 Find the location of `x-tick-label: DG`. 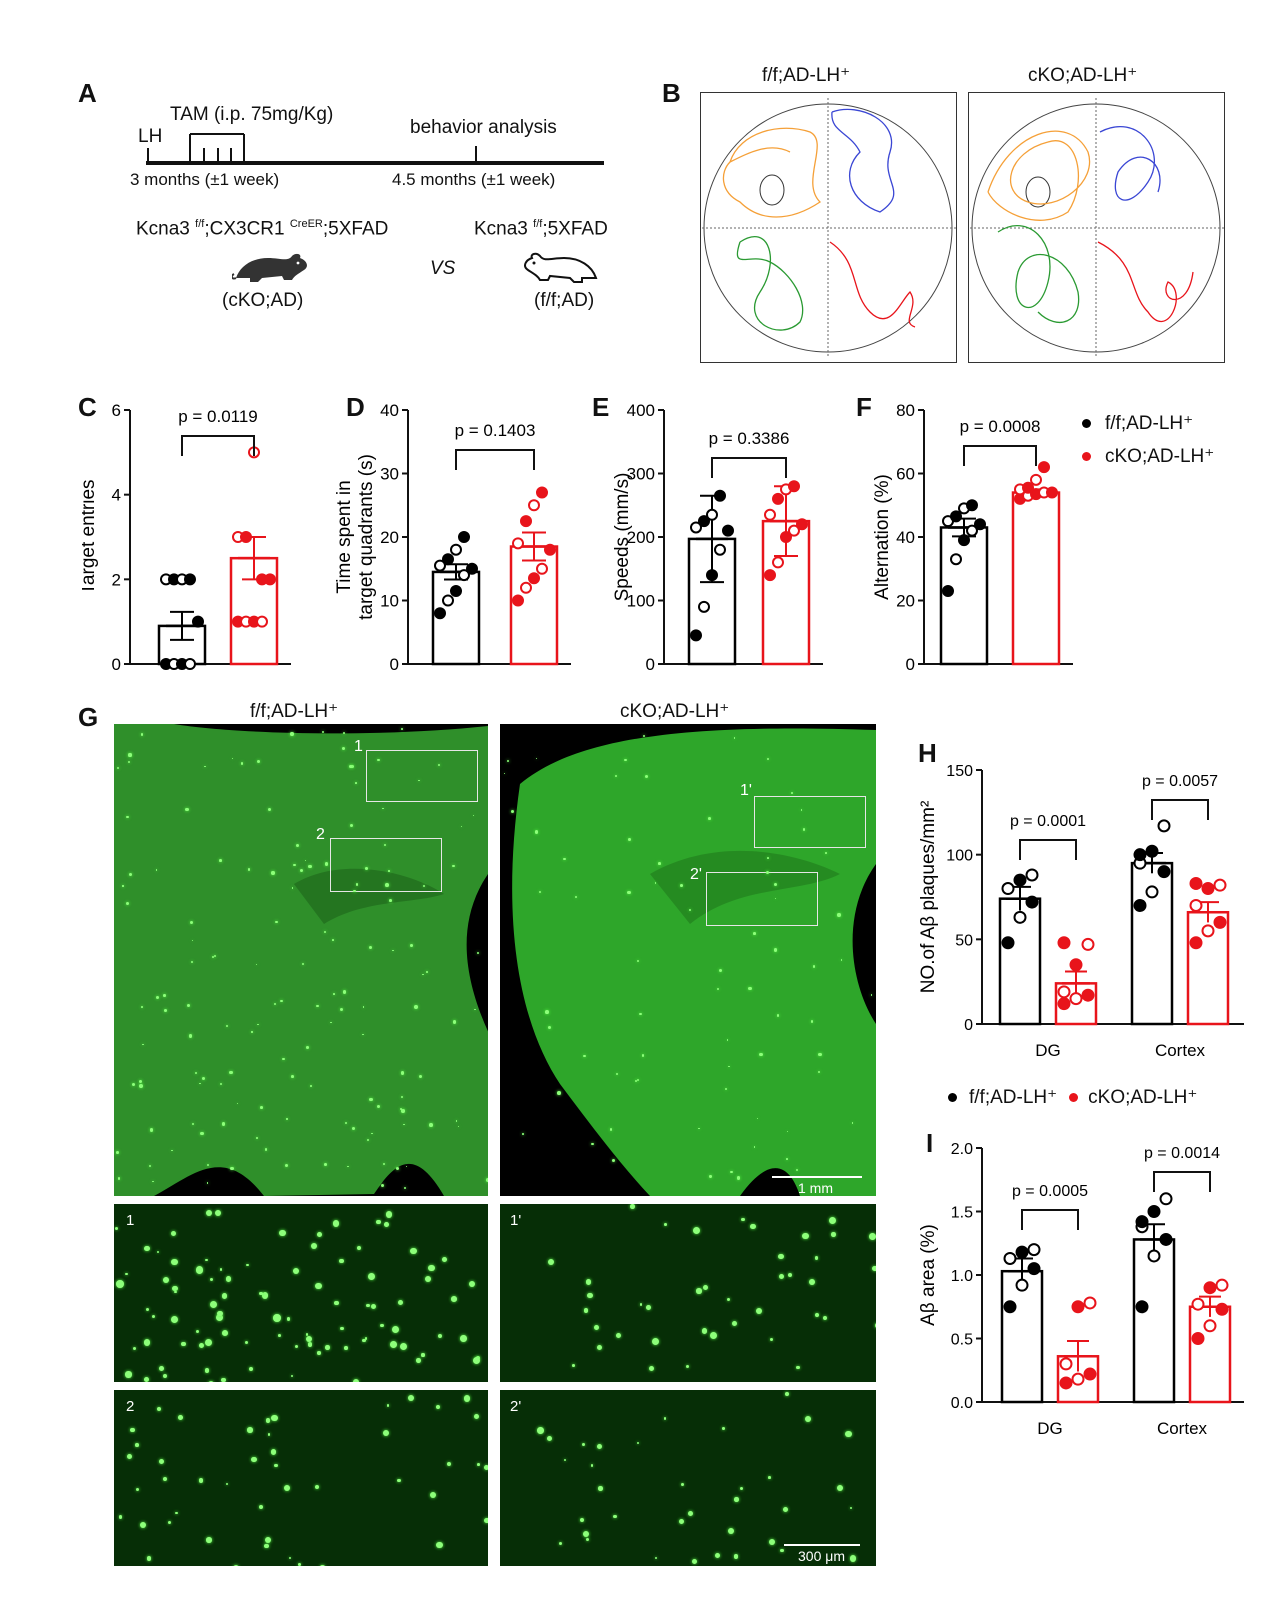

x-tick-label: DG is located at coordinates (1050, 1428).